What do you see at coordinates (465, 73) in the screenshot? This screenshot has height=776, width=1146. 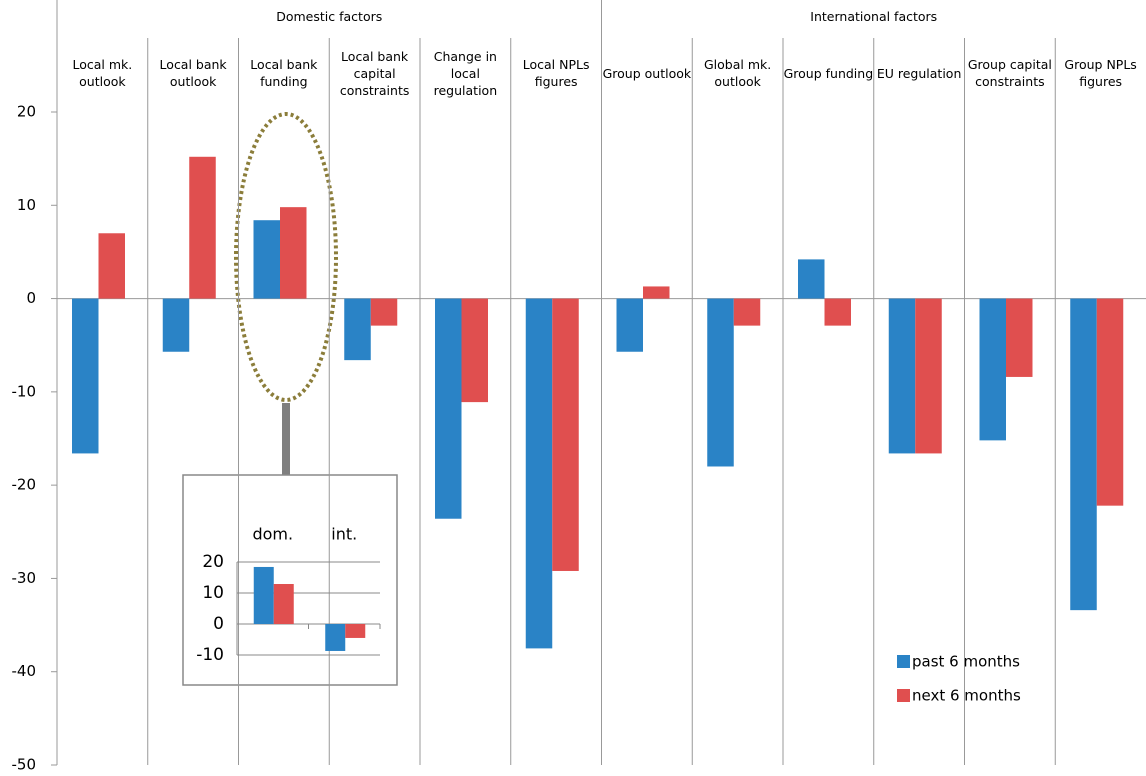 I see `x-tick-label: Change in local regulation` at bounding box center [465, 73].